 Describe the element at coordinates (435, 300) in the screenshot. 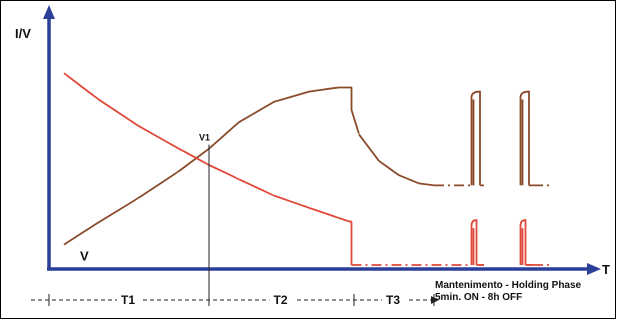

I see `timeline-arrow-icon` at that location.